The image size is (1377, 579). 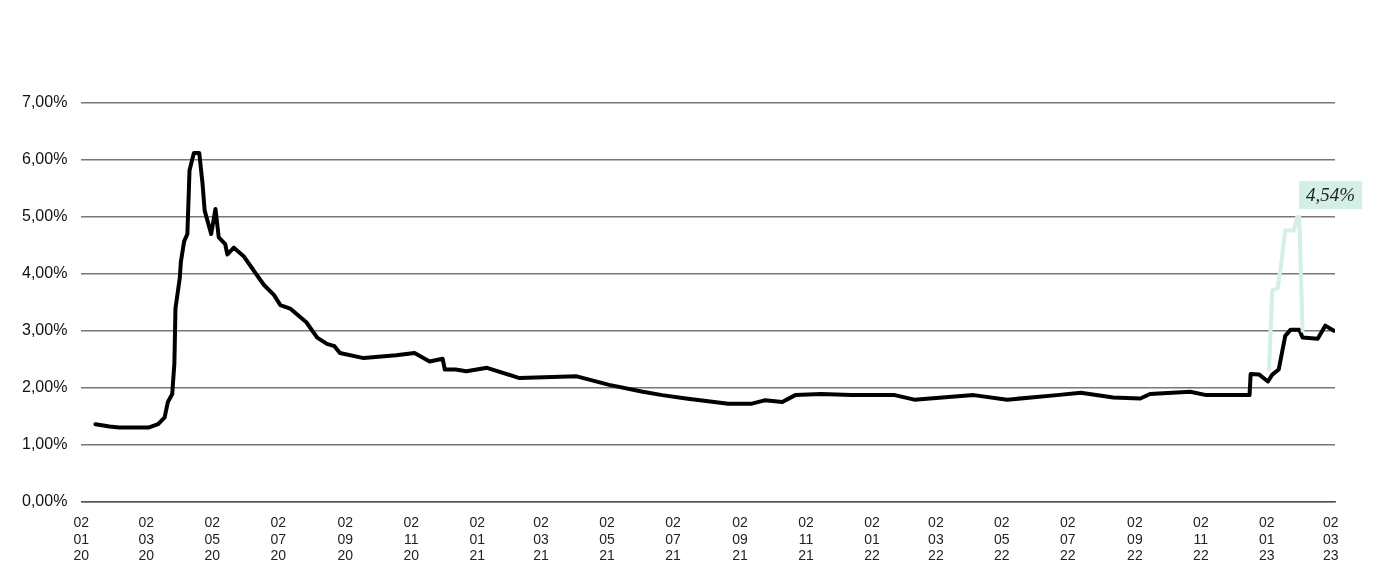 I want to click on x-tick-label: 02 07 22, so click(x=1068, y=538).